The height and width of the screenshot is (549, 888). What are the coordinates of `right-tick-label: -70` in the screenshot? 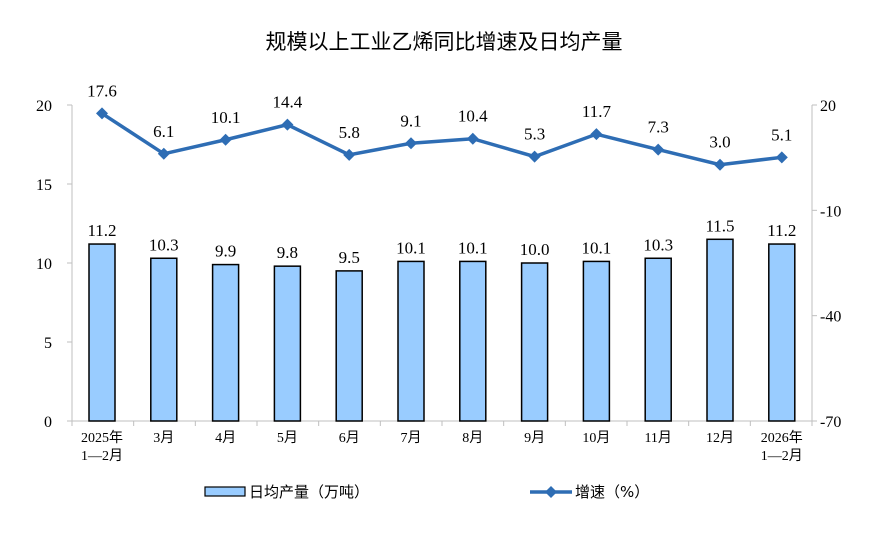 It's located at (830, 422).